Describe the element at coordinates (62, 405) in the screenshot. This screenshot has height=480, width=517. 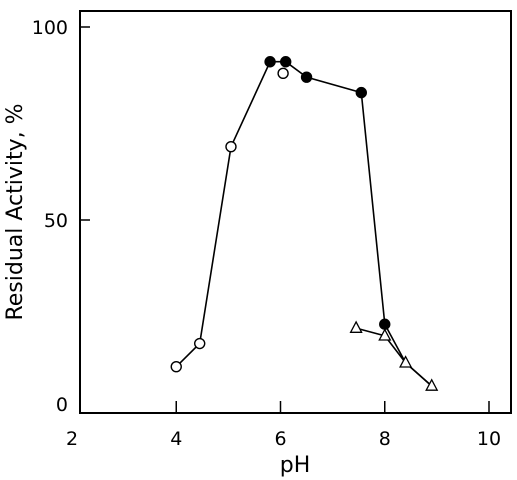
I see `y-tick-label: 0` at that location.